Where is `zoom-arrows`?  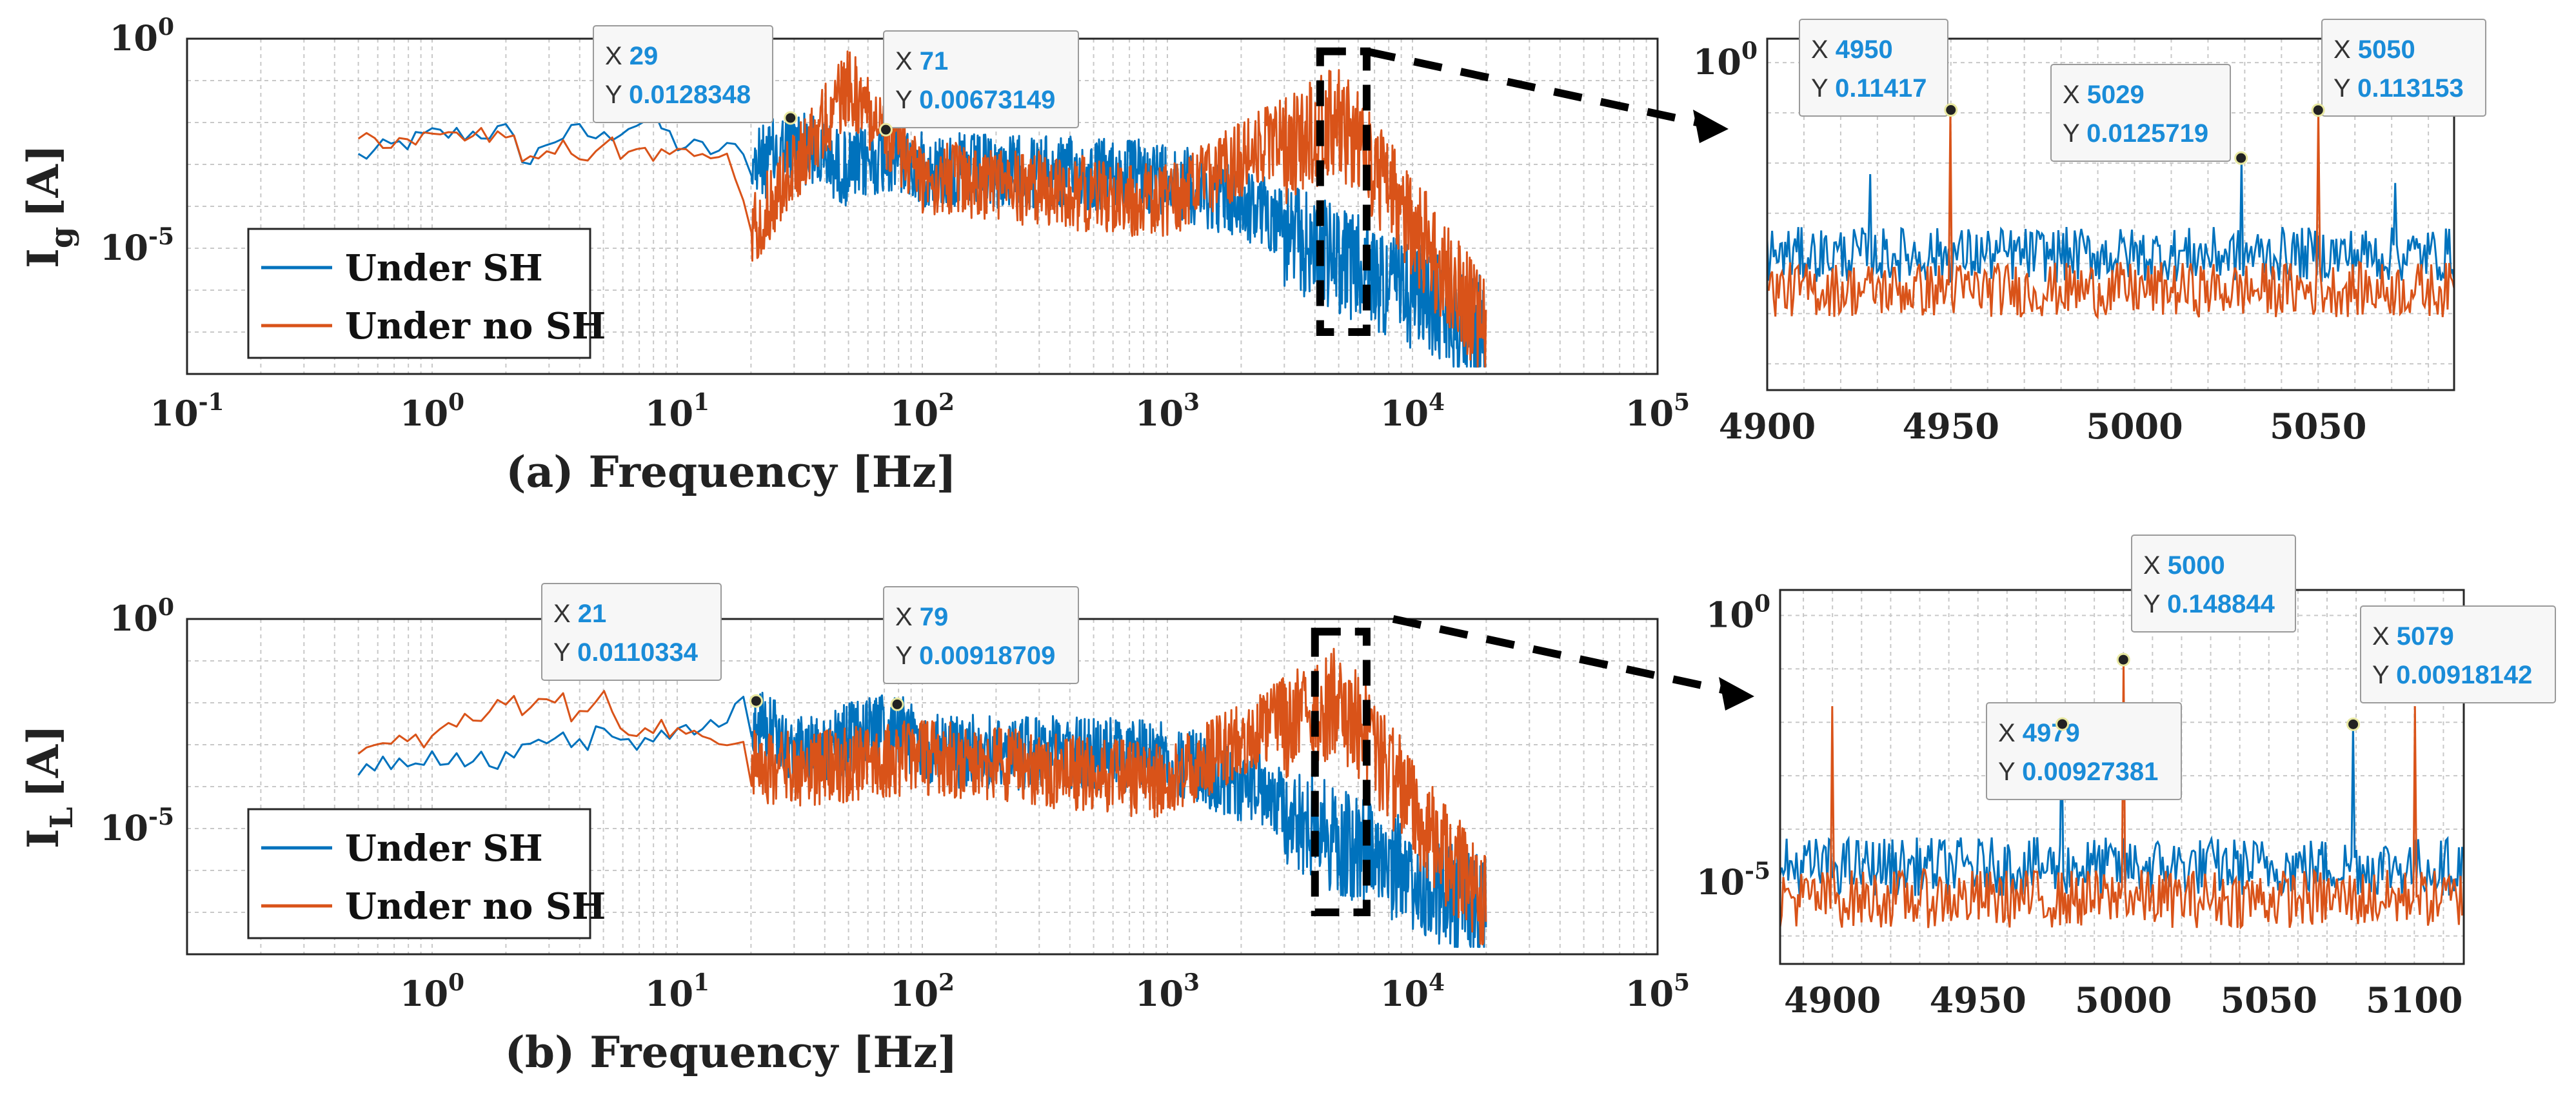
zoom-arrows is located at coordinates (1560, 379).